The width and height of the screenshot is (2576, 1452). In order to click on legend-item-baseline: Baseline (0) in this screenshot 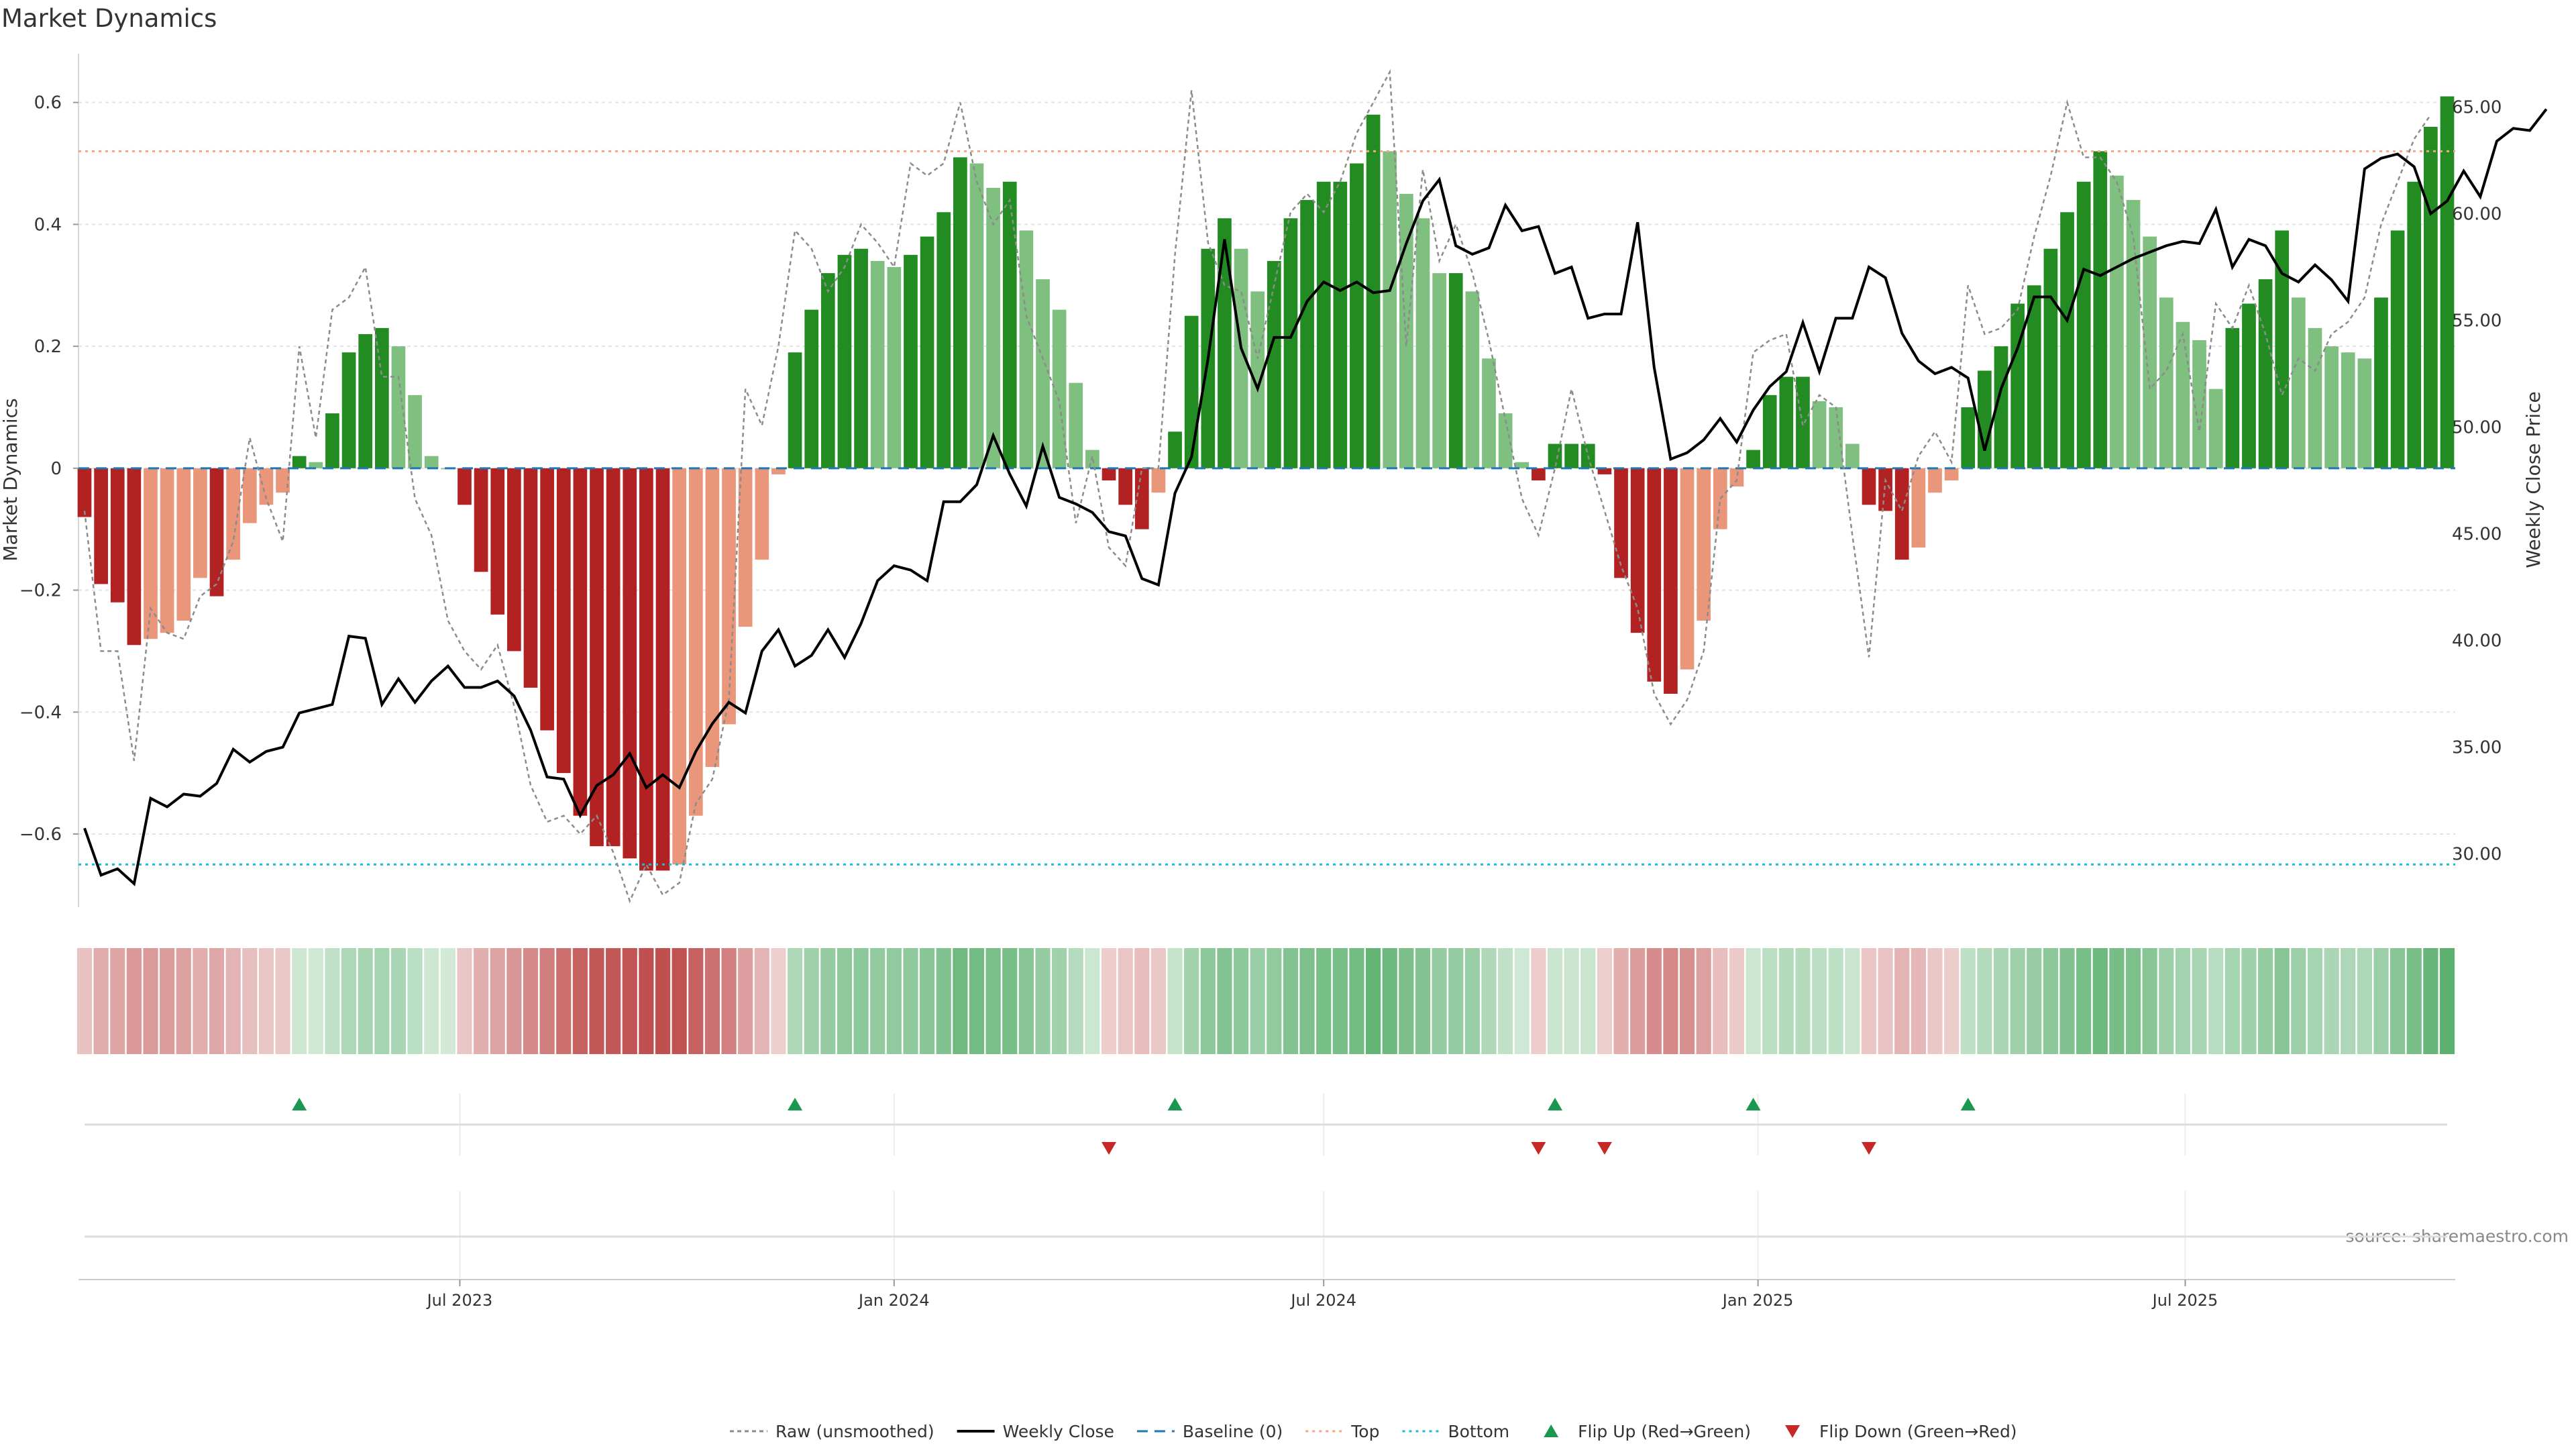, I will do `click(1209, 1432)`.